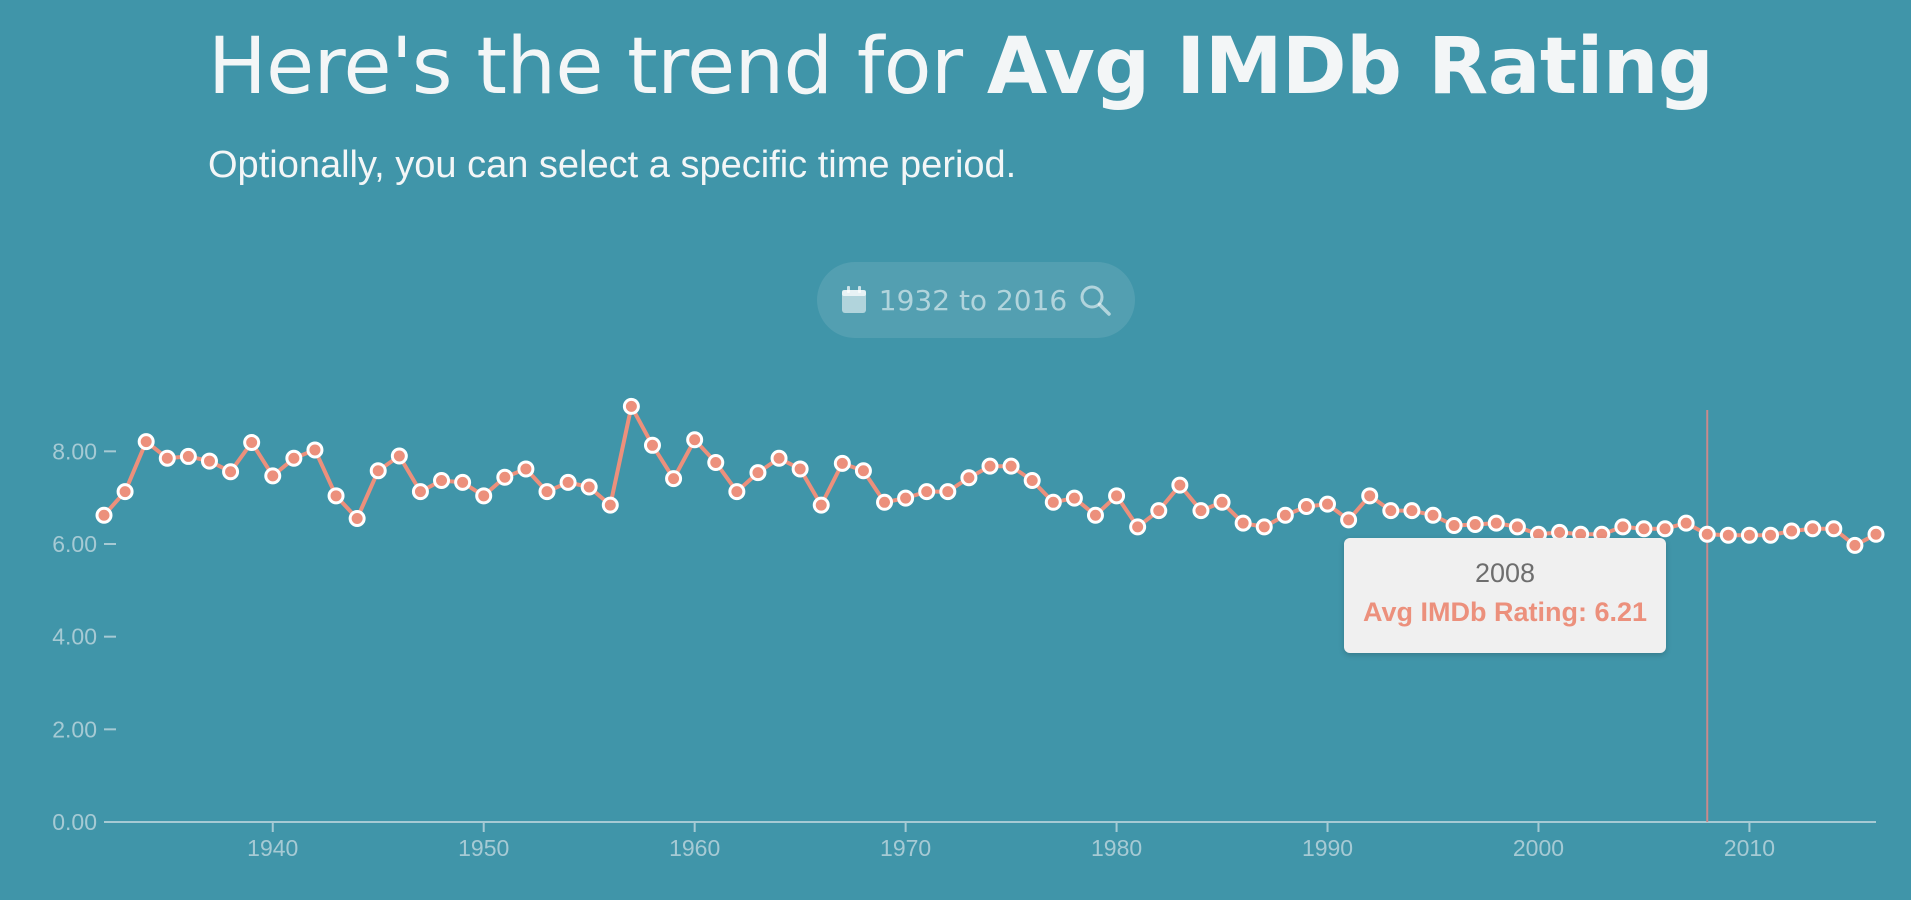 The height and width of the screenshot is (900, 1911). What do you see at coordinates (976, 300) in the screenshot?
I see `date-range-picker: 1932 to 2016` at bounding box center [976, 300].